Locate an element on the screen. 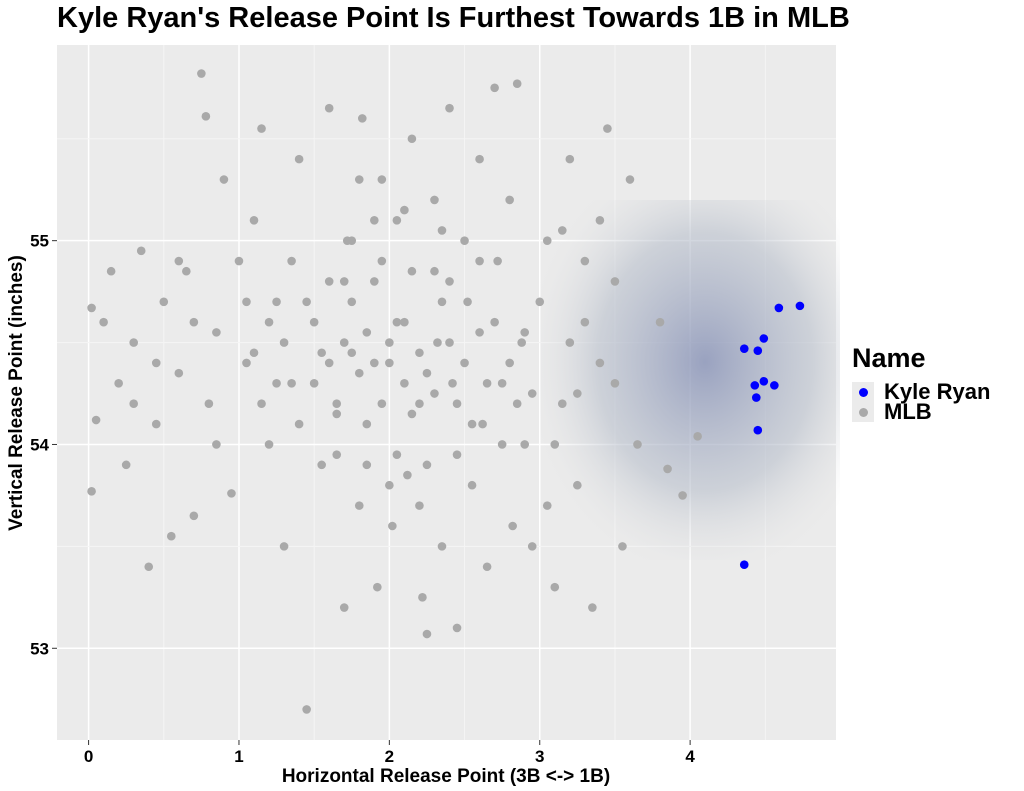 This screenshot has height=791, width=1024. kyle-ryan-points is located at coordinates (772, 435).